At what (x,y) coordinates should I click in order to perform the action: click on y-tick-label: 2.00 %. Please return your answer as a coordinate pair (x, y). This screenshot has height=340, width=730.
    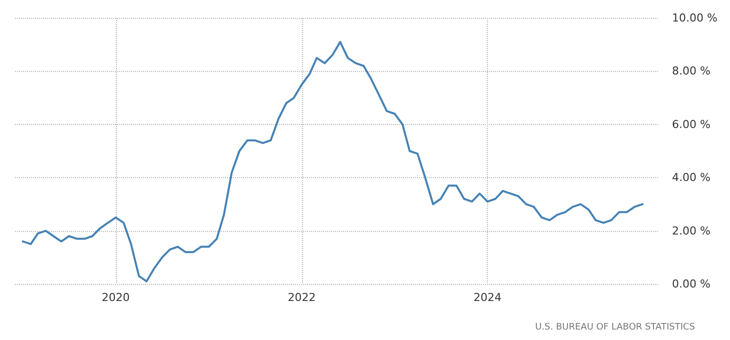
    Looking at the image, I should click on (691, 231).